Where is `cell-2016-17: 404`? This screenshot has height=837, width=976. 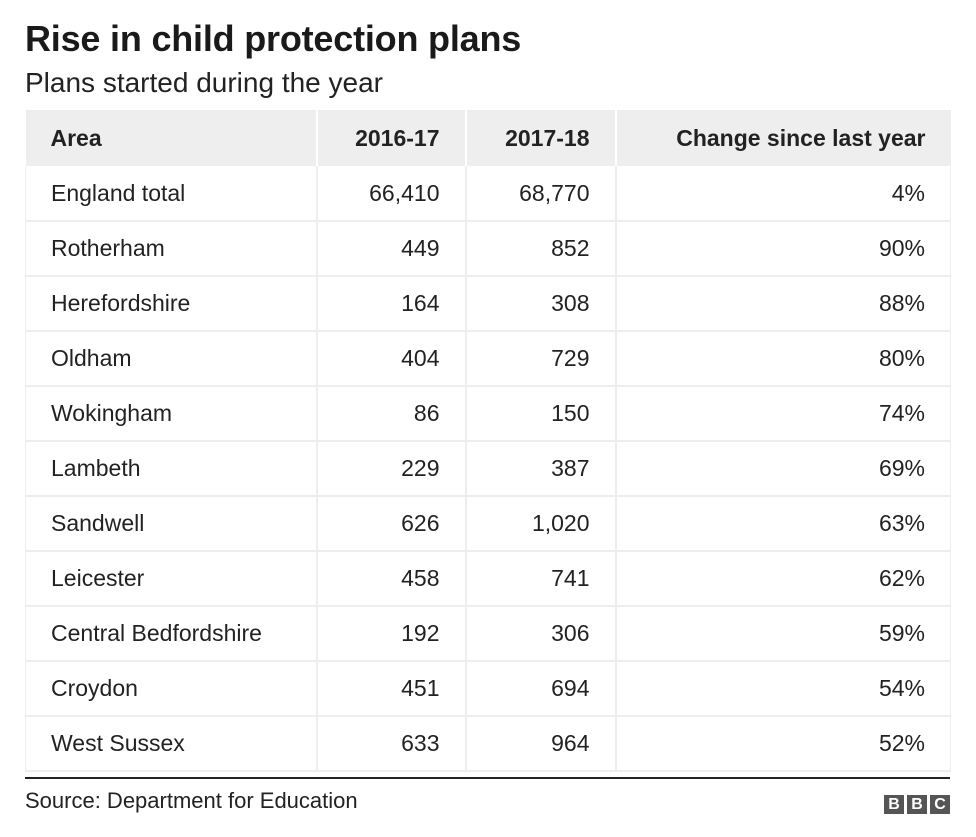 cell-2016-17: 404 is located at coordinates (391, 359).